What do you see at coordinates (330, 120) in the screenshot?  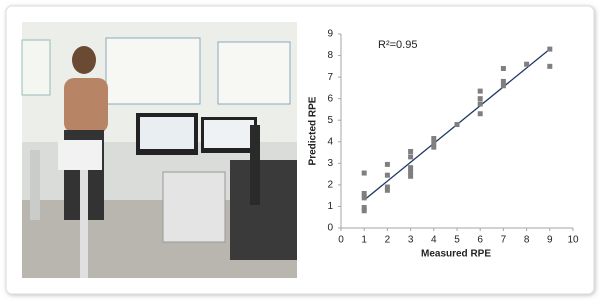 I see `y-tick-label: 5` at bounding box center [330, 120].